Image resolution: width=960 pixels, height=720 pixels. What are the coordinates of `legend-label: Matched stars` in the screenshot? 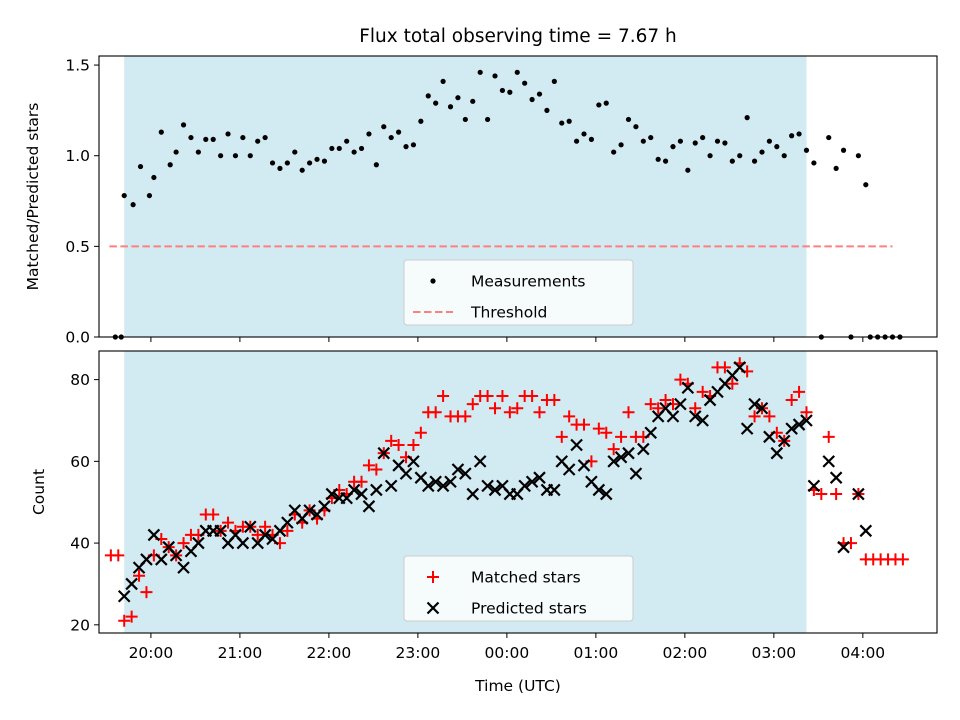 It's located at (526, 578).